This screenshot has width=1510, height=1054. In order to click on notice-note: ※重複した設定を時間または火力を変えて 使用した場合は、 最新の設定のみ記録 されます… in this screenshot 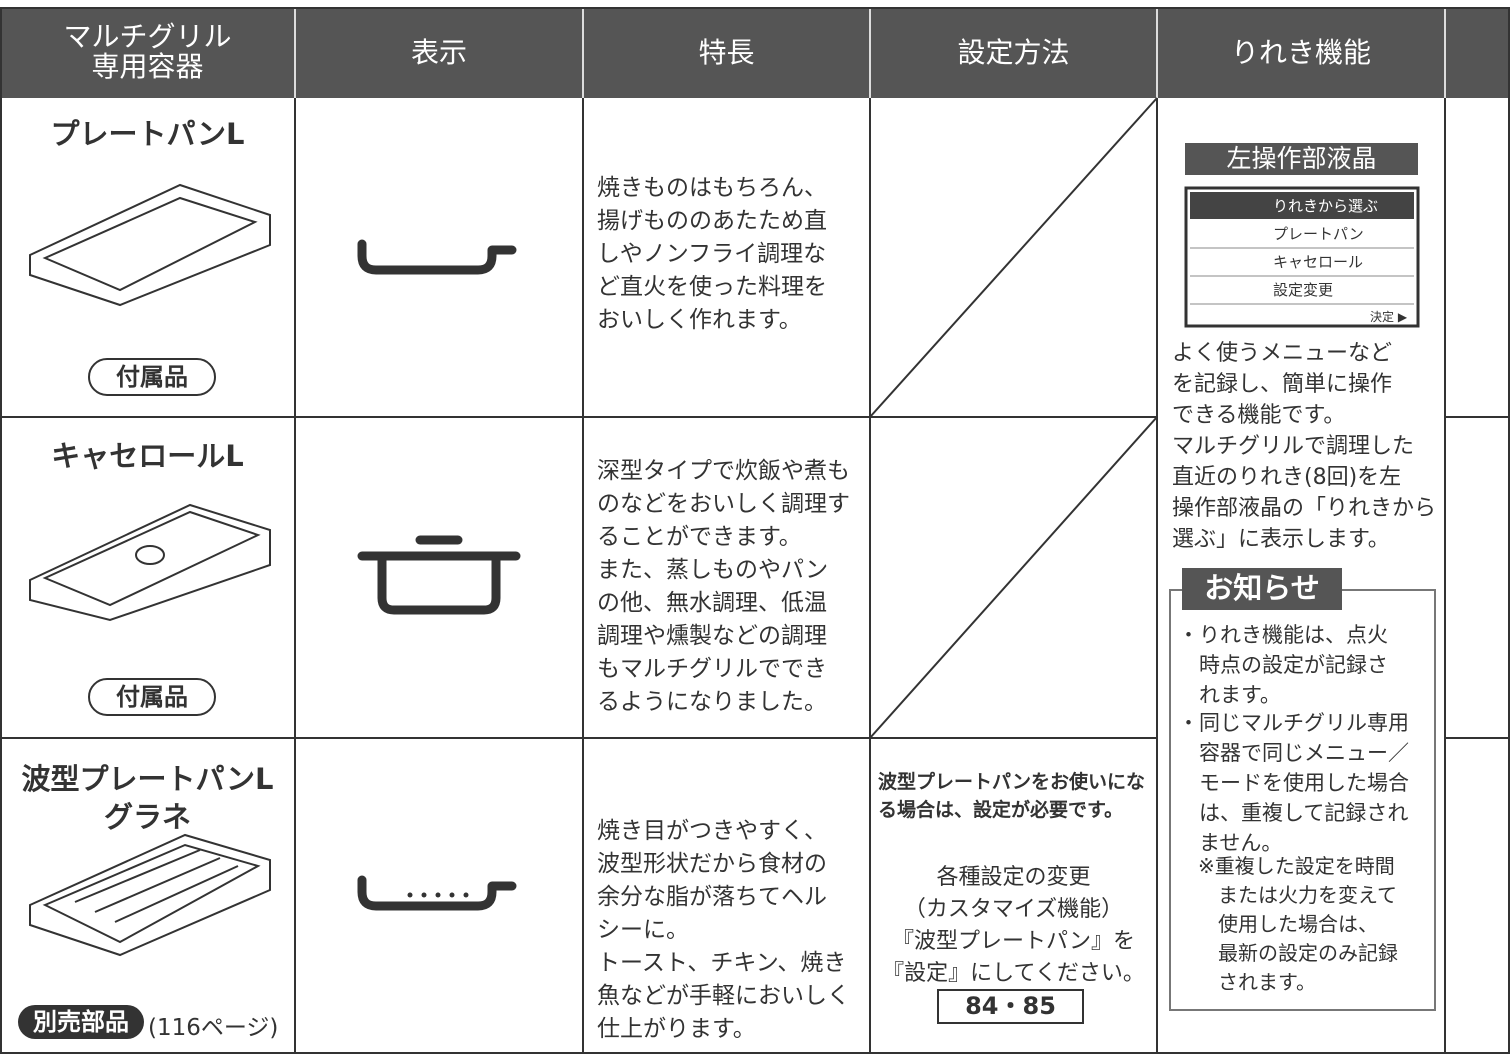, I will do `click(1298, 924)`.